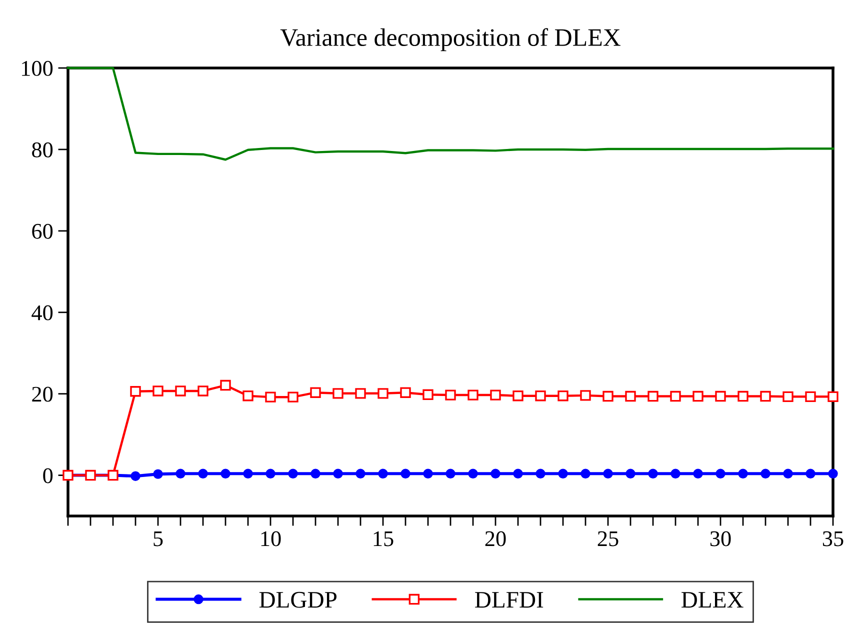  What do you see at coordinates (384, 538) in the screenshot?
I see `x-tick-label: 15` at bounding box center [384, 538].